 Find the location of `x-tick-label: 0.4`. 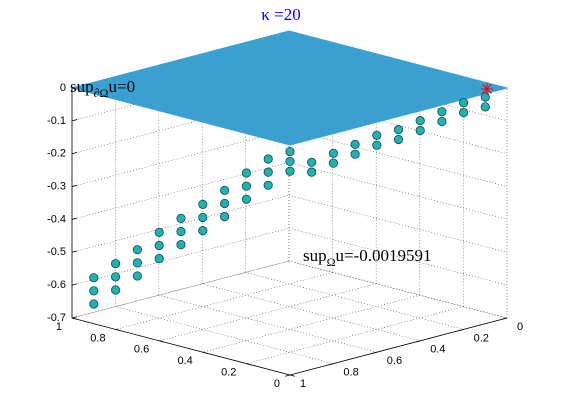

x-tick-label: 0.4 is located at coordinates (185, 361).